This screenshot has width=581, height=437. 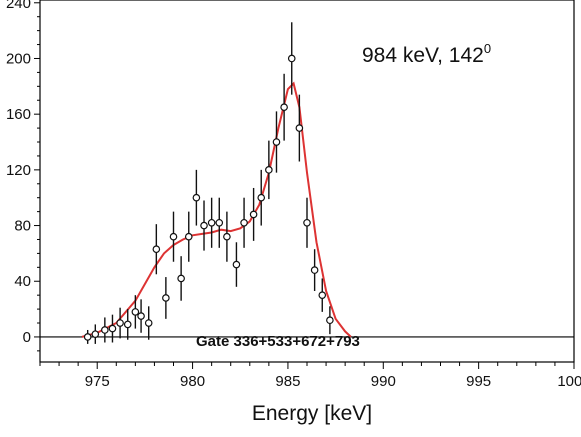 I want to click on y-tick-label: 80, so click(x=22, y=226).